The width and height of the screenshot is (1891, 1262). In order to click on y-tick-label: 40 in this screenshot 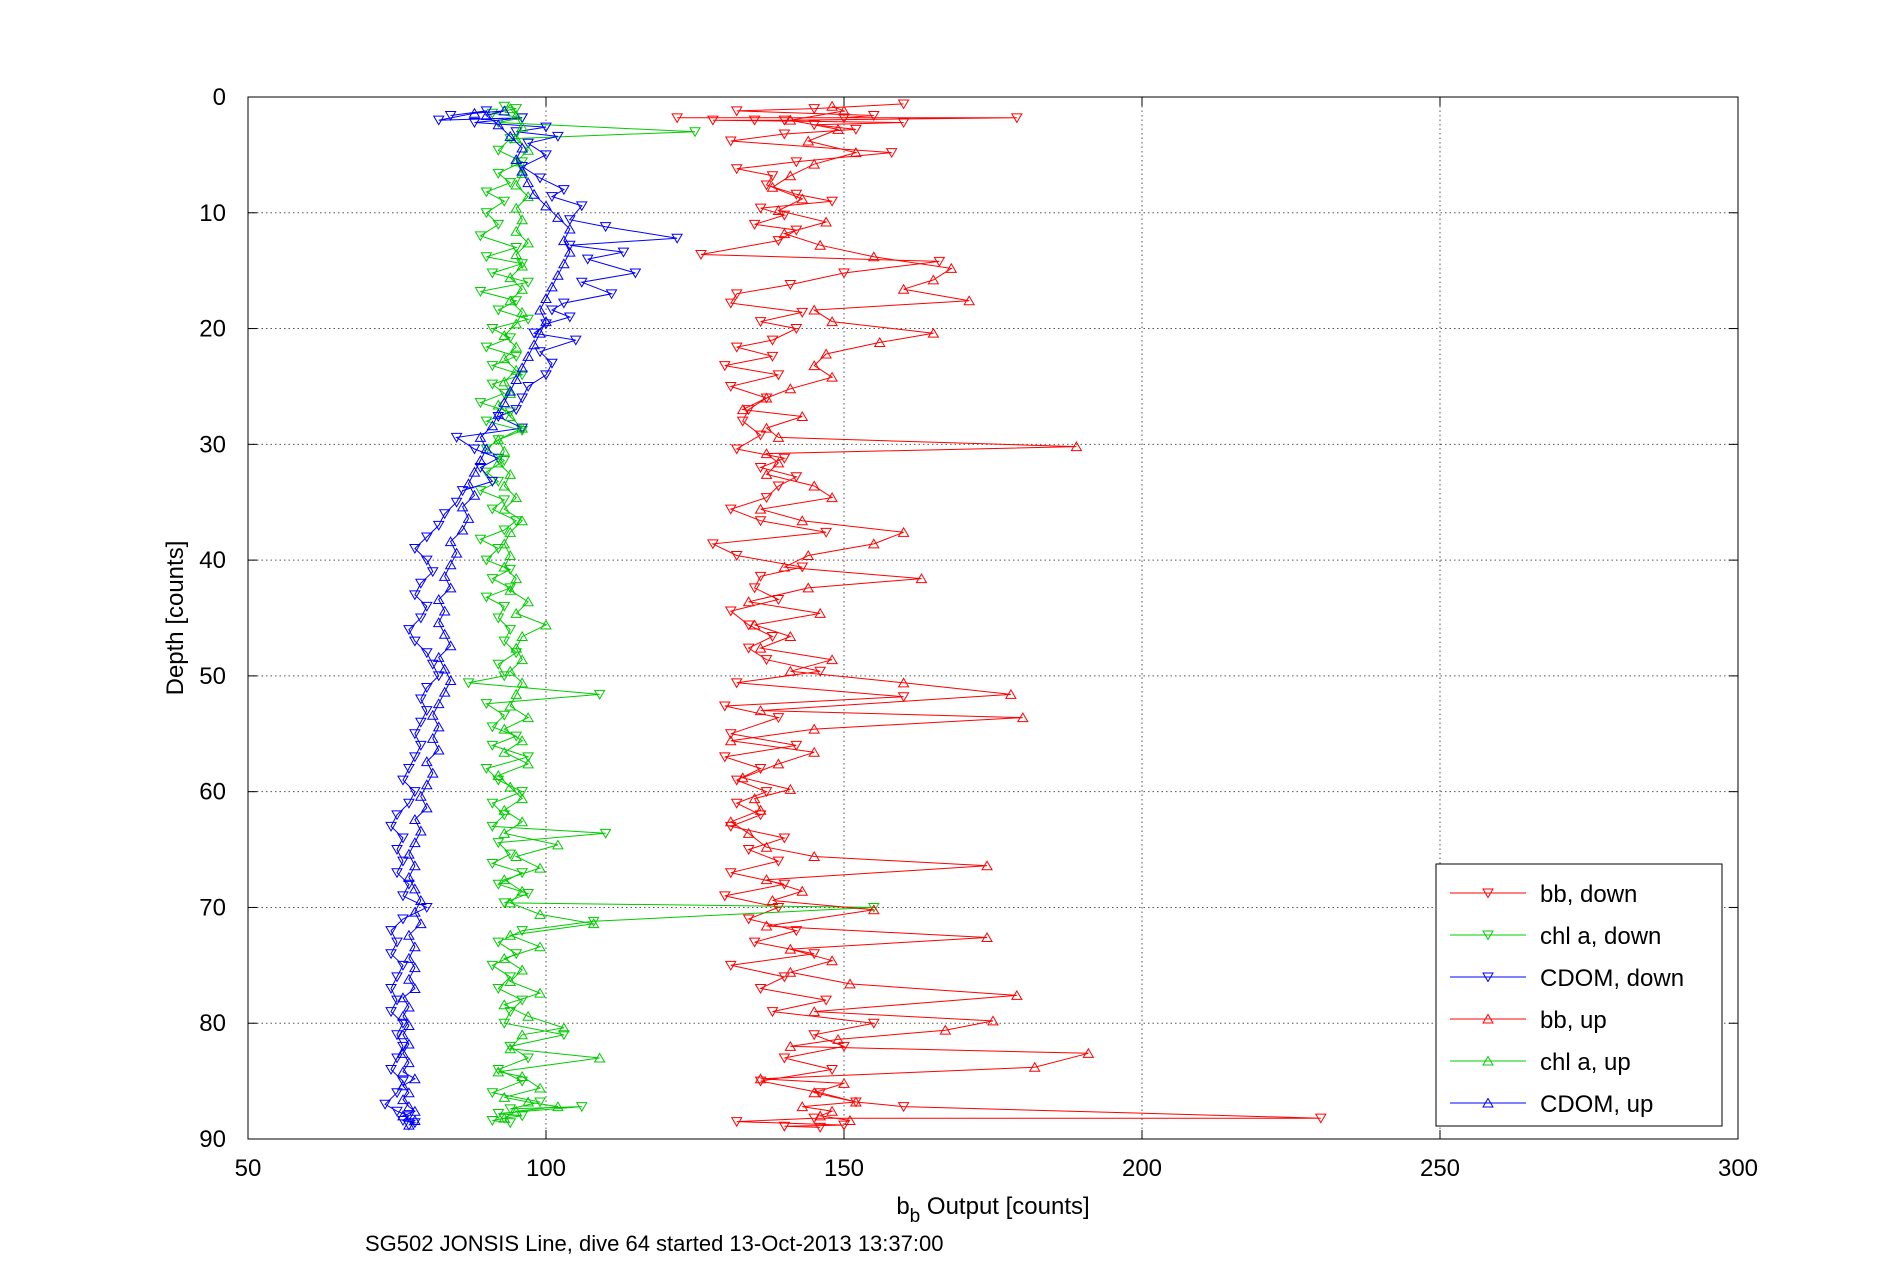, I will do `click(212, 560)`.